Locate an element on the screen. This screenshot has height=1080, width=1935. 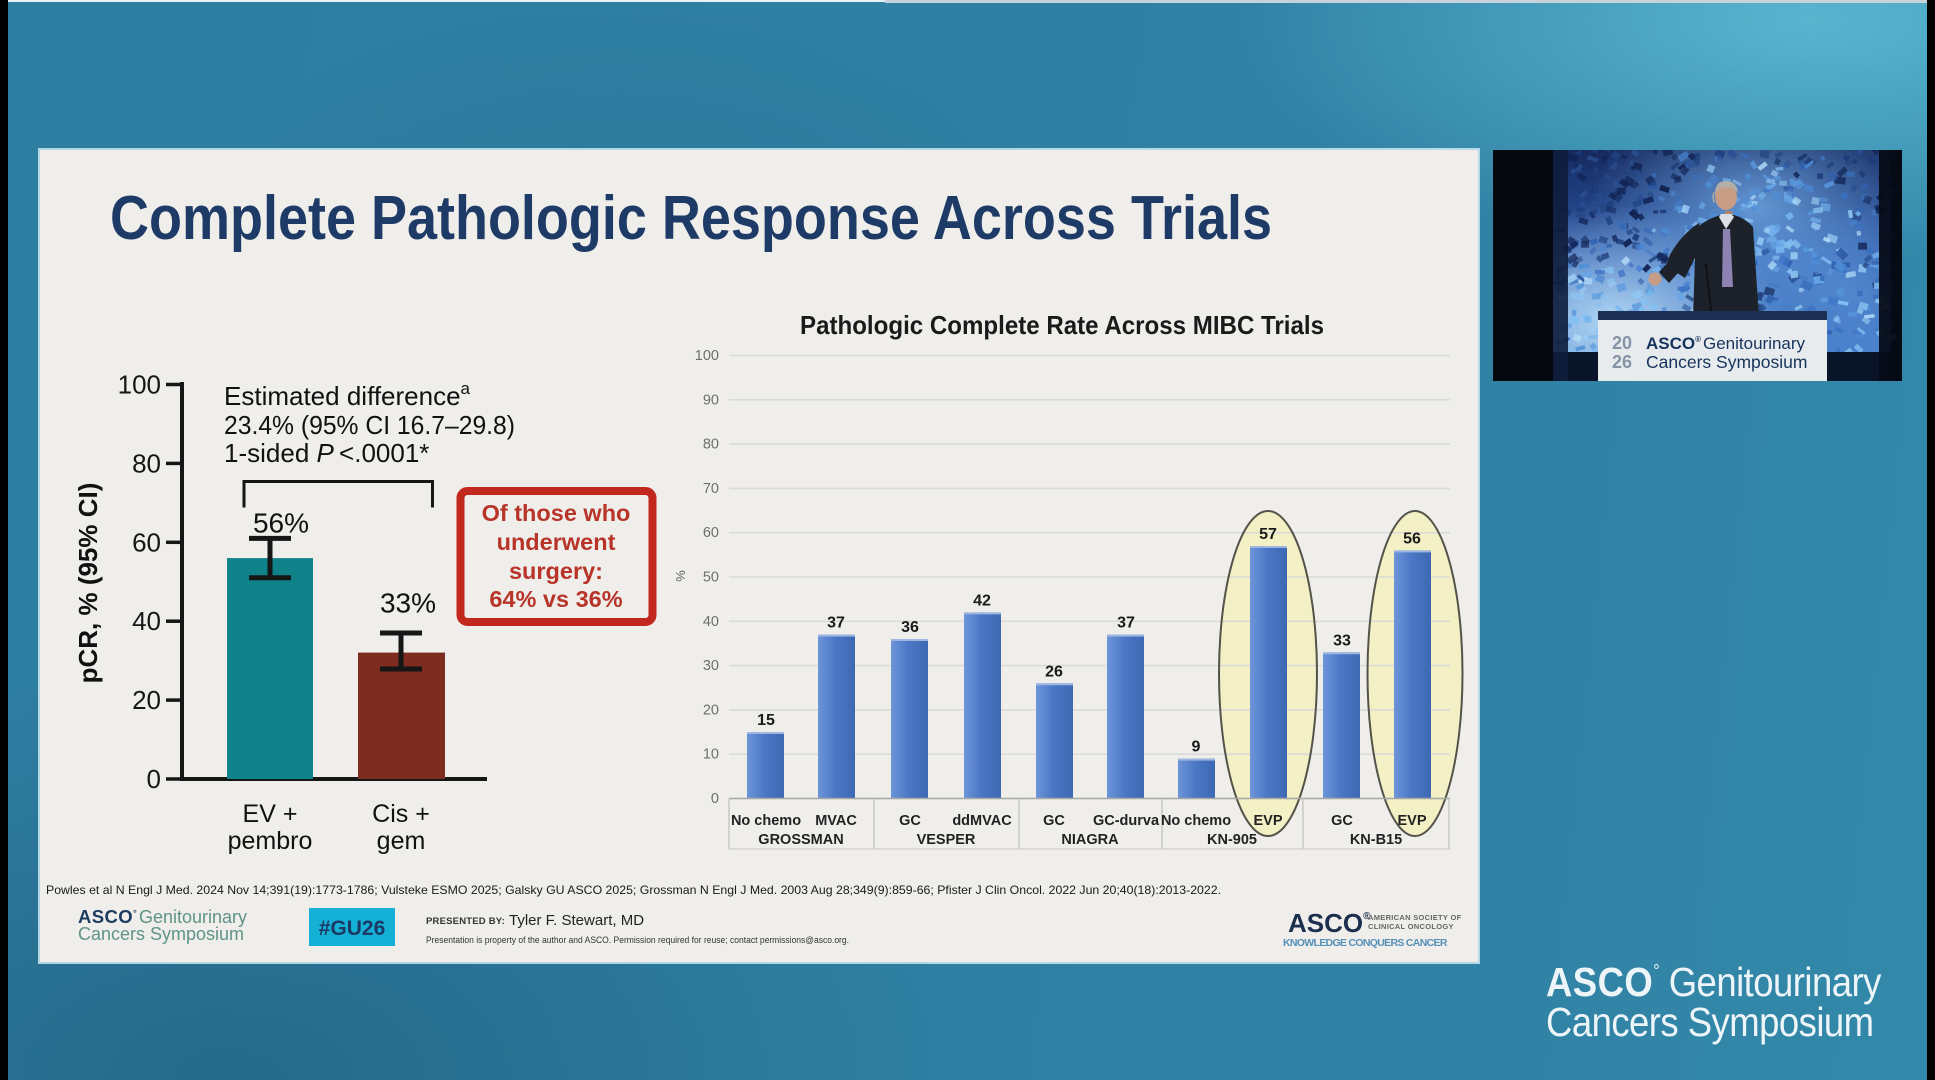
svg-text: 33 is located at coordinates (1342, 640).